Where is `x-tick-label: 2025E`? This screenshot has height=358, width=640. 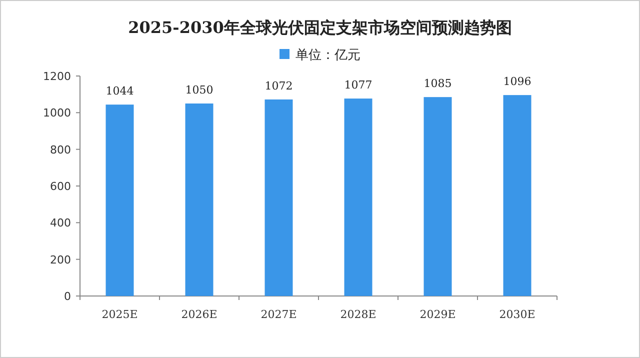 x-tick-label: 2025E is located at coordinates (120, 314).